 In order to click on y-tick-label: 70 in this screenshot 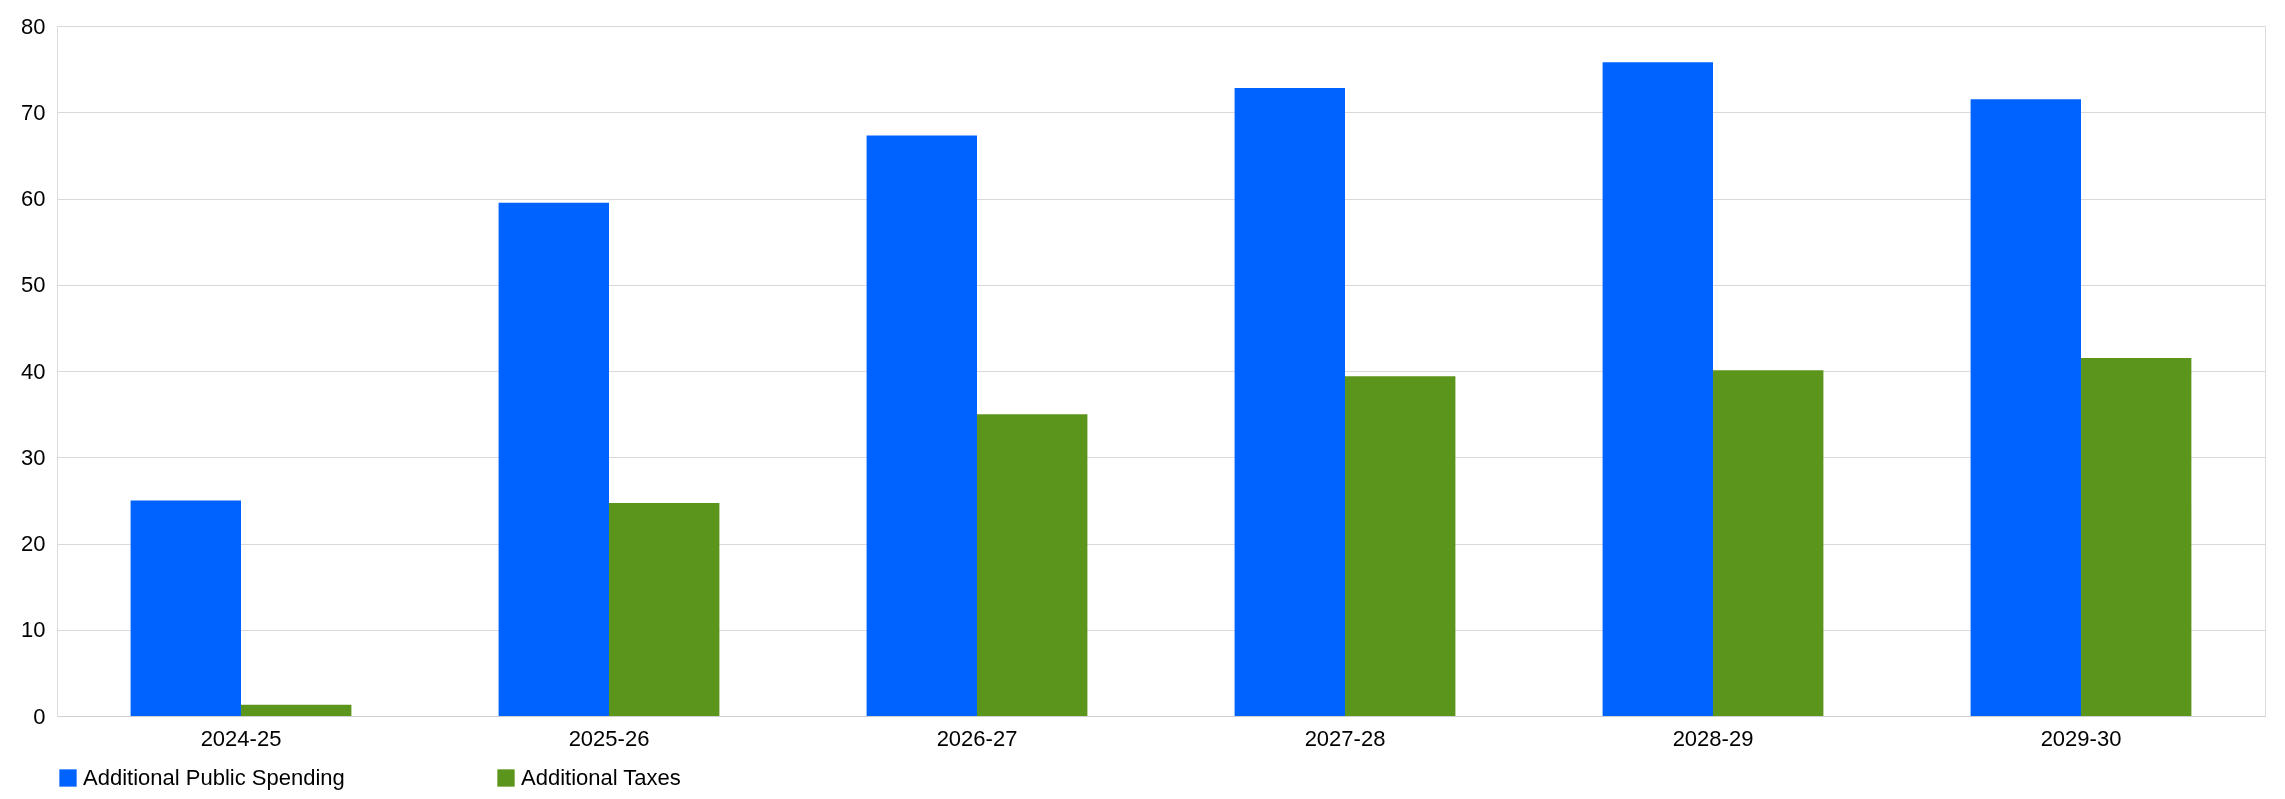, I will do `click(33, 112)`.